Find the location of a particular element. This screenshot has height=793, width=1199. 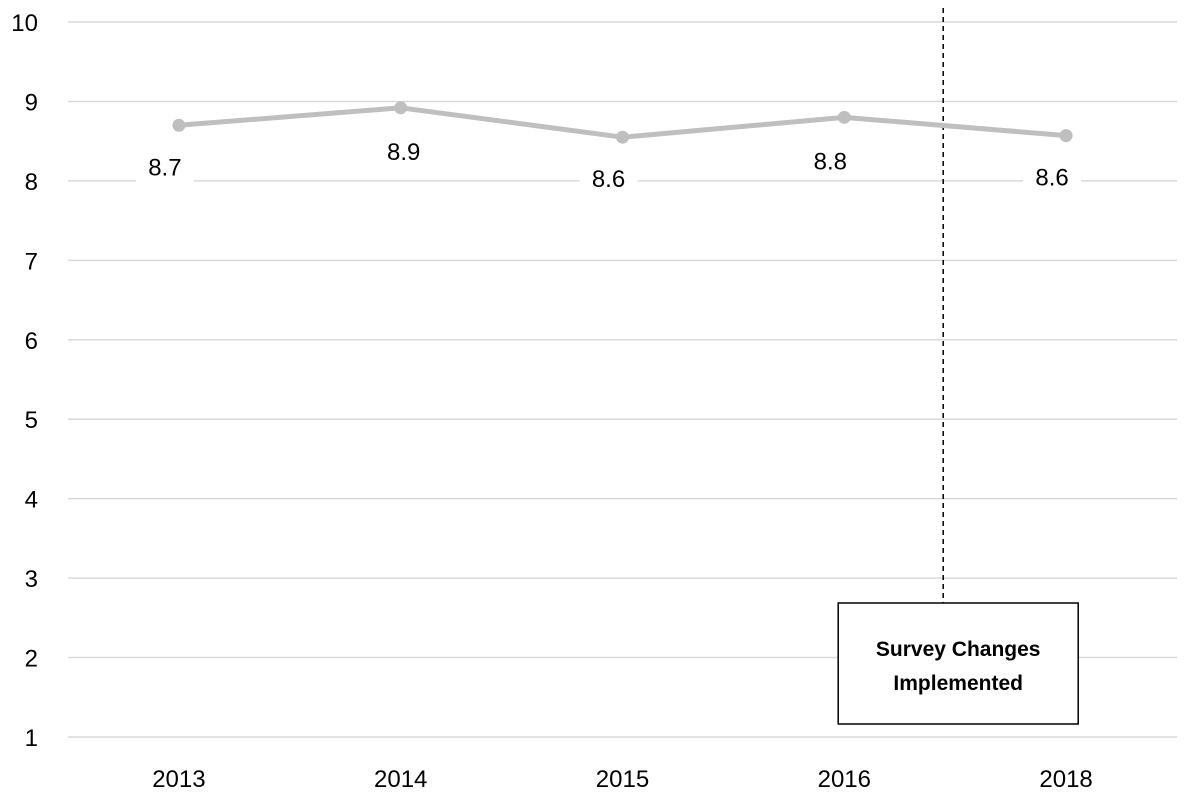

x-axis-tick-labels: 2013 2014 2015 2016 2018 is located at coordinates (622, 779).